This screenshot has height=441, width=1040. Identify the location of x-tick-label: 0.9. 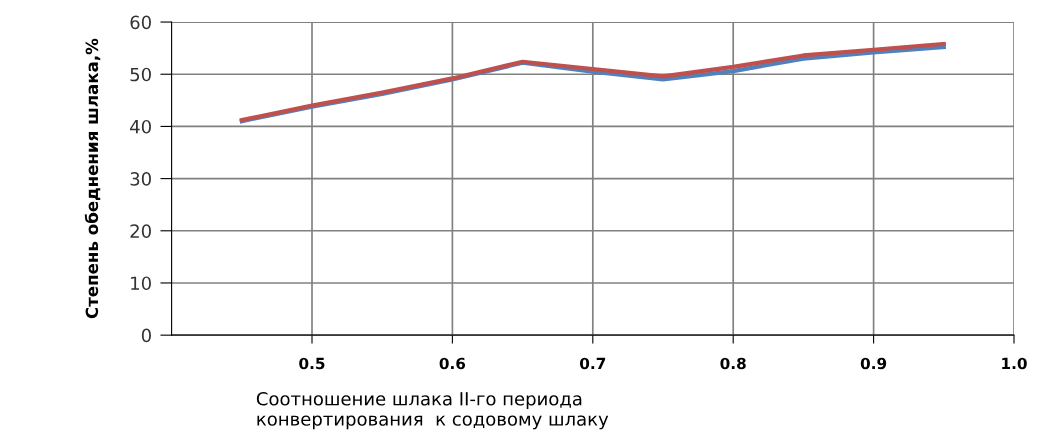
(873, 363).